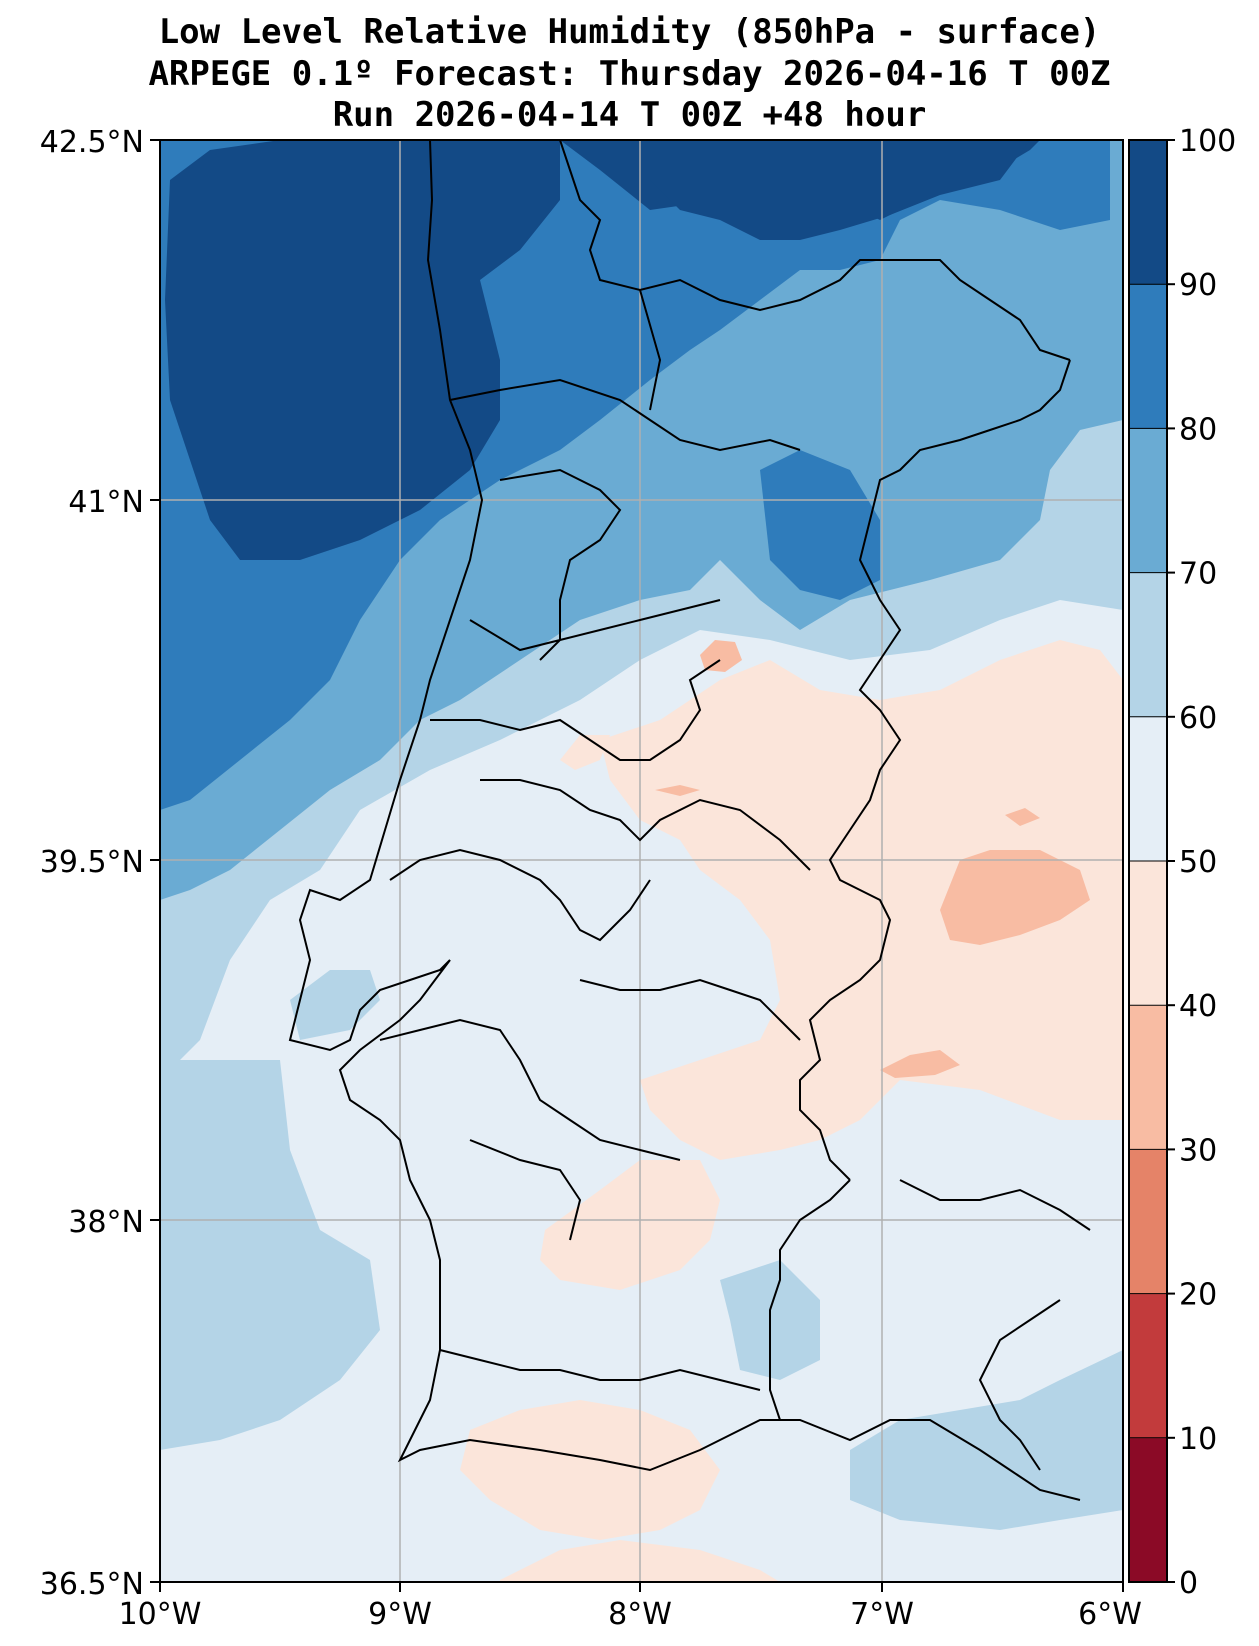 The width and height of the screenshot is (1259, 1646). Describe the element at coordinates (820, 525) in the screenshot. I see `band-80-90-interior` at that location.